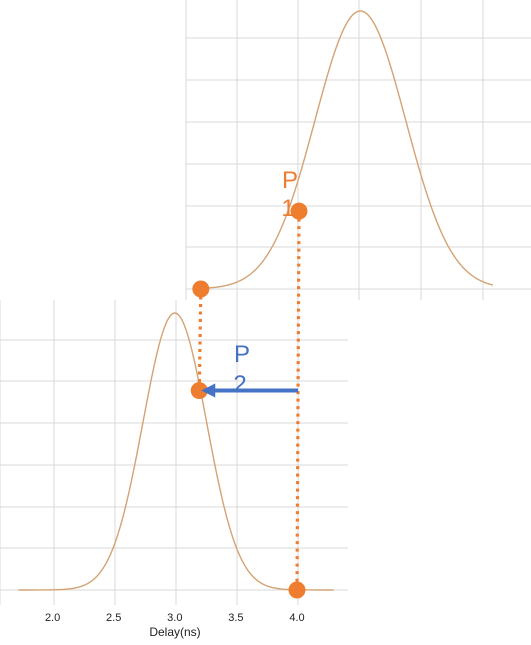 Image resolution: width=531 pixels, height=645 pixels. What do you see at coordinates (239, 384) in the screenshot?
I see `annotation-p2-number: 2` at bounding box center [239, 384].